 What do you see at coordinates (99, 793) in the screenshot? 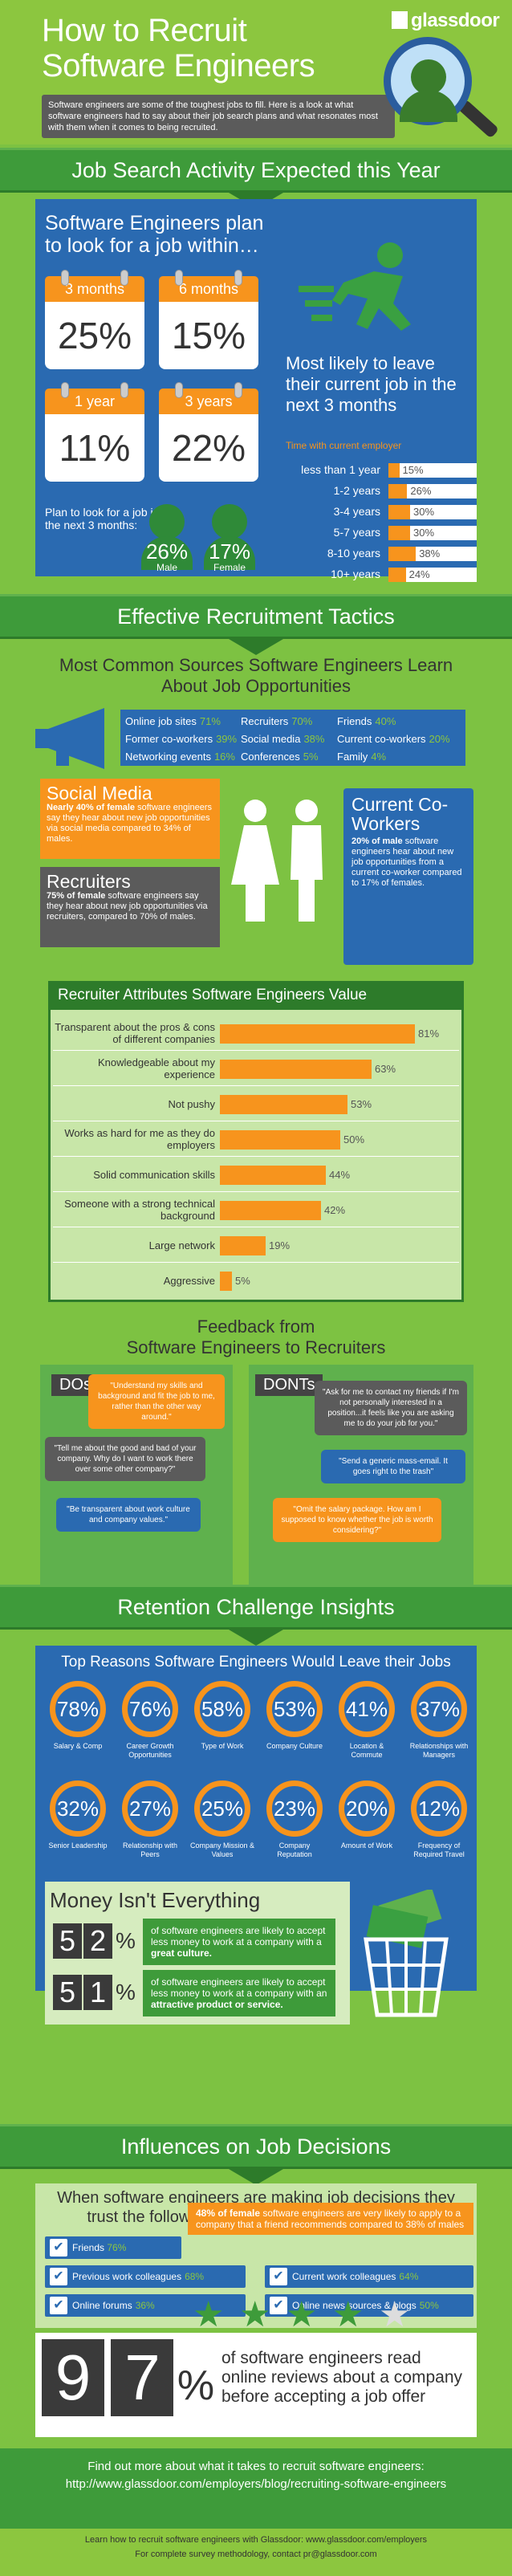
I see `callout-title: Social Media` at bounding box center [99, 793].